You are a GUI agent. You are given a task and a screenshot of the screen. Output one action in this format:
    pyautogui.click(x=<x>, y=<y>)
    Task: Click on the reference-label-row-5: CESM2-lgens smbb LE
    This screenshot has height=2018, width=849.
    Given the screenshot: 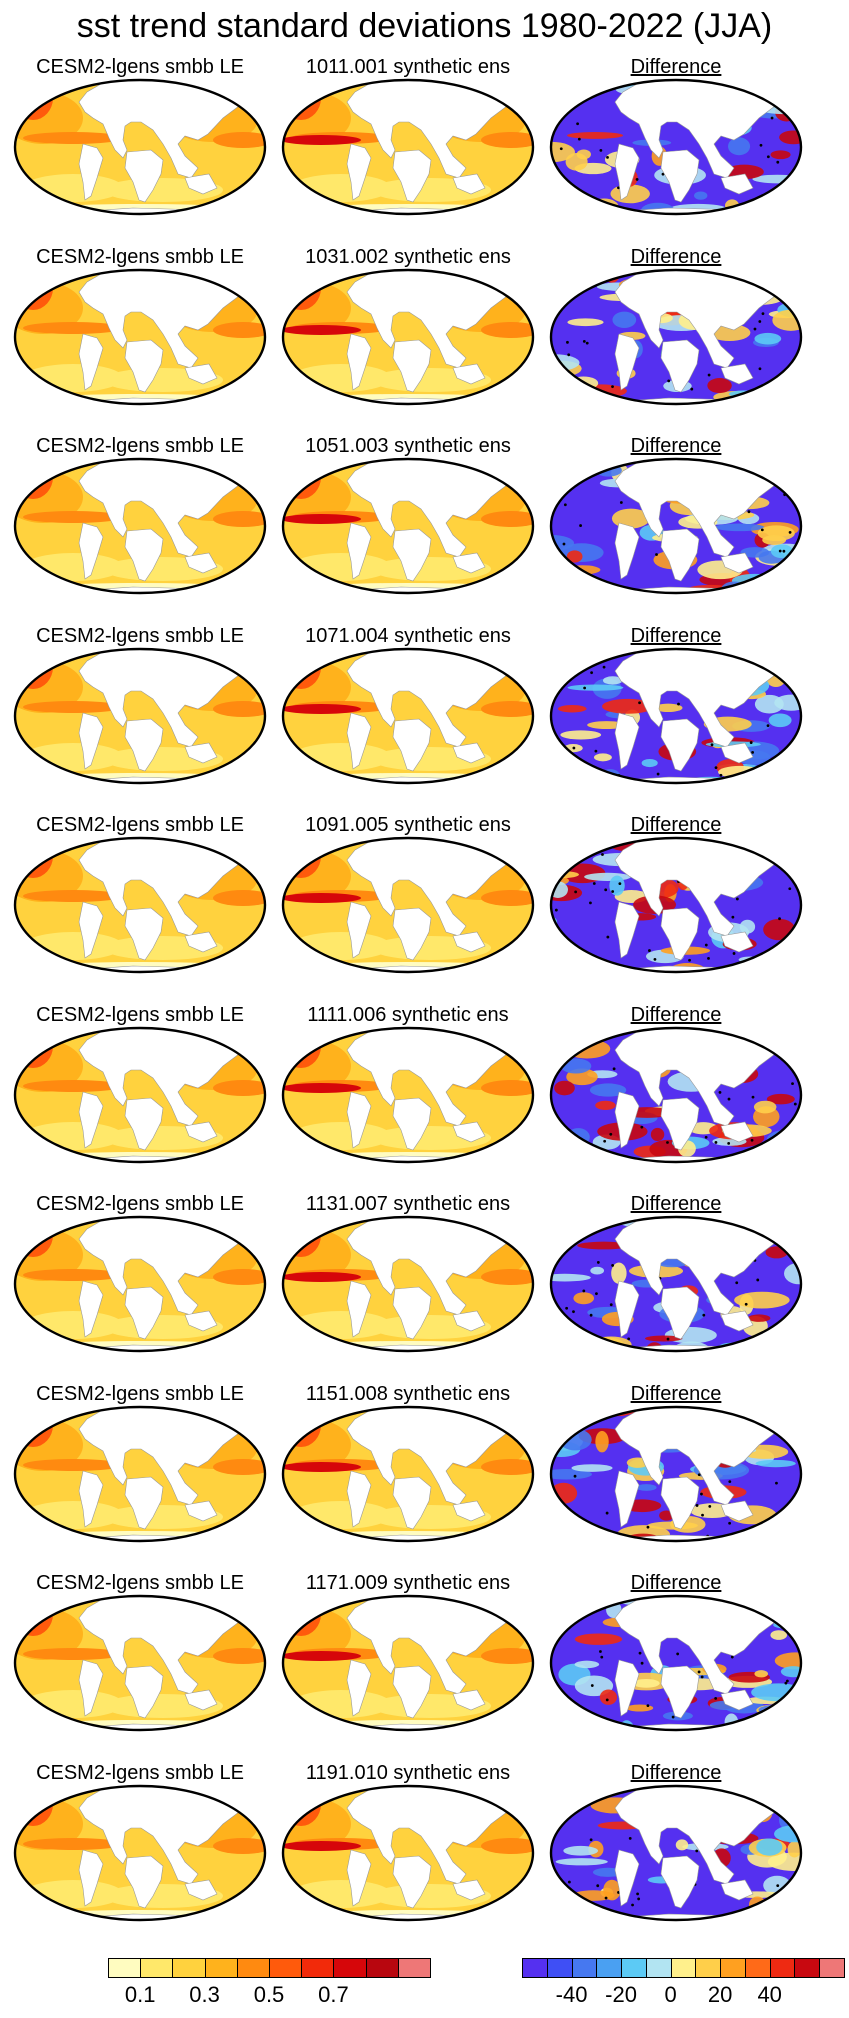 What is the action you would take?
    pyautogui.click(x=140, y=825)
    